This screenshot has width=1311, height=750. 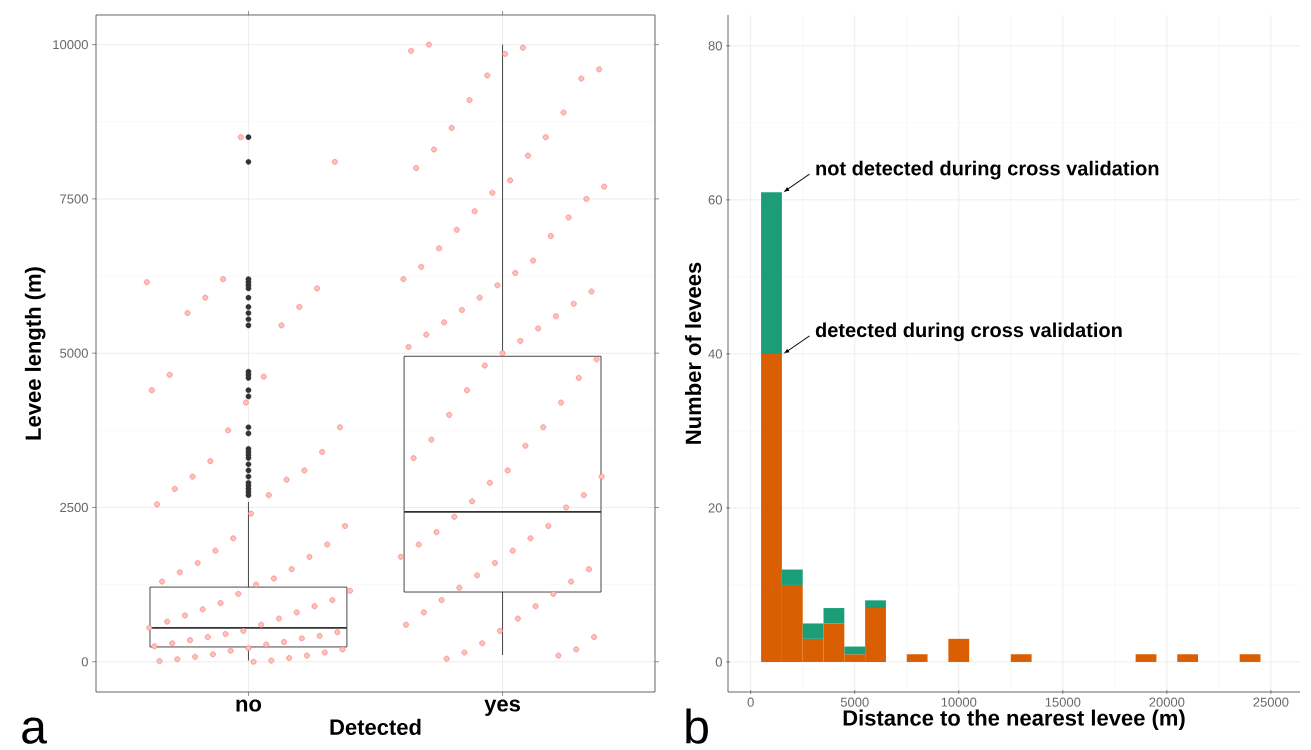 What do you see at coordinates (750, 702) in the screenshot?
I see `x-tick-label: 0` at bounding box center [750, 702].